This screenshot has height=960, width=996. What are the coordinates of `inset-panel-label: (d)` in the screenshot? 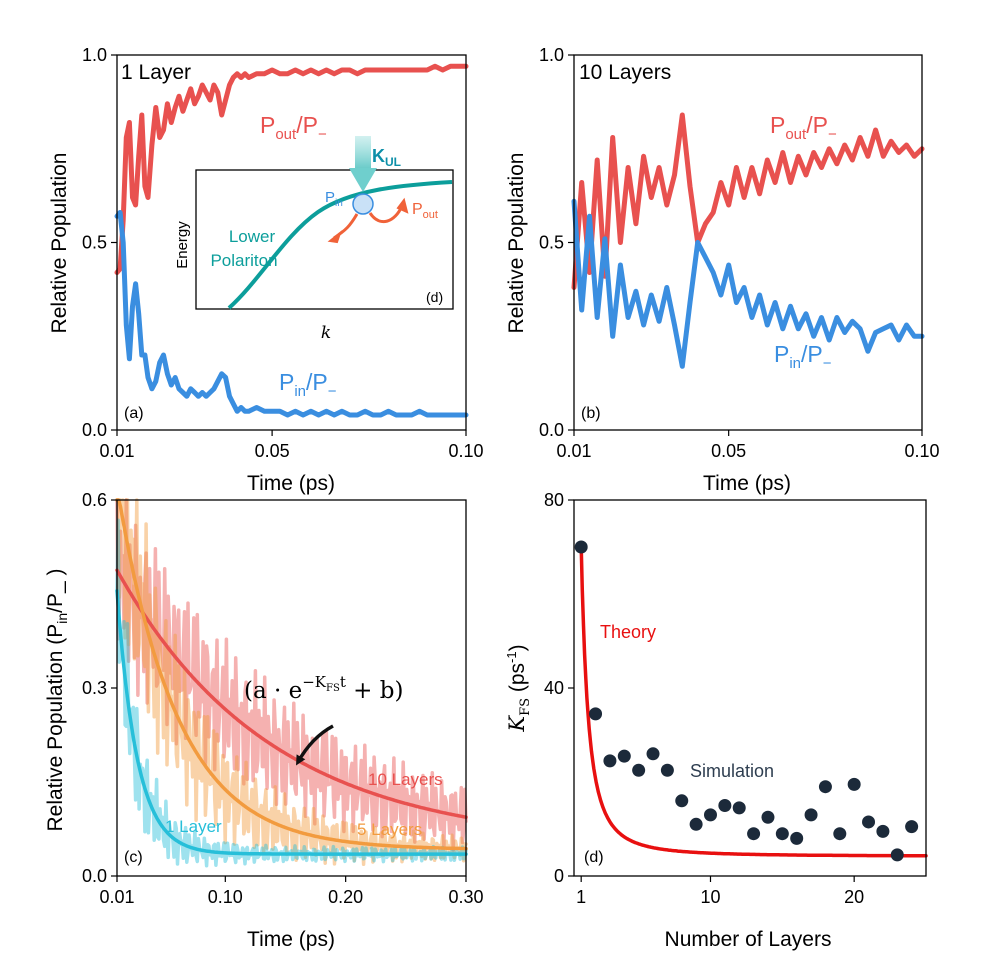 It's located at (434, 297).